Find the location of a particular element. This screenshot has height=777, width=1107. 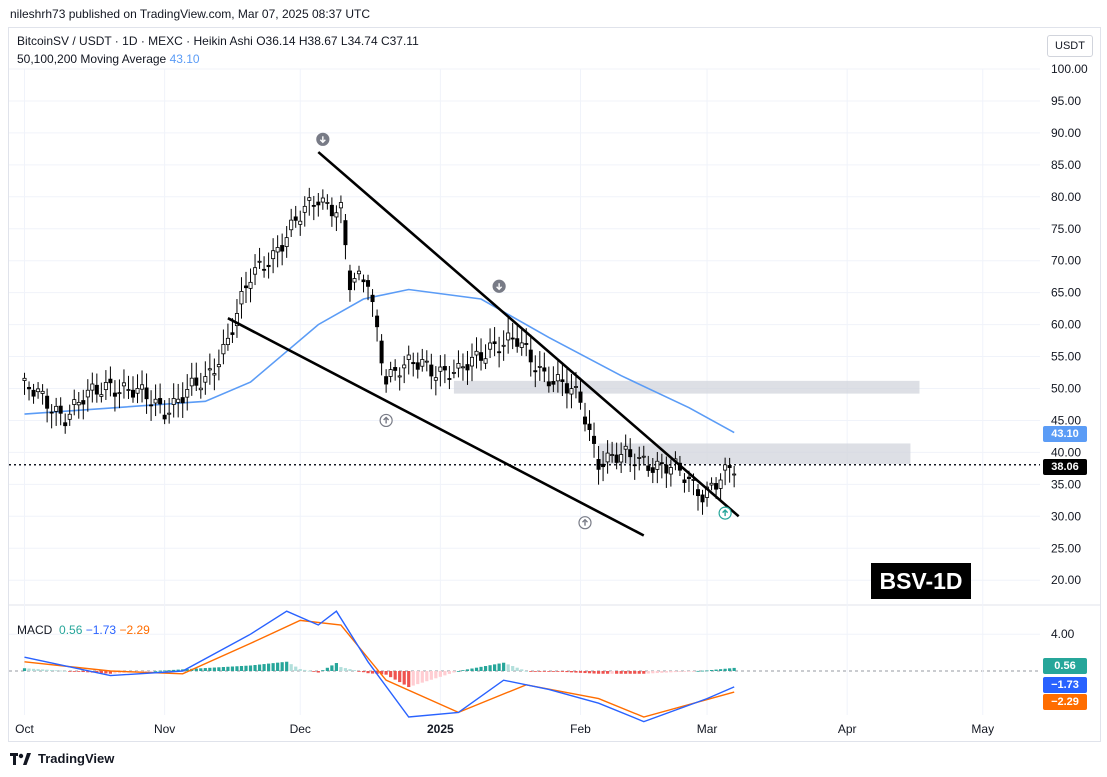

price-tick-label: 55.00 is located at coordinates (1066, 357).